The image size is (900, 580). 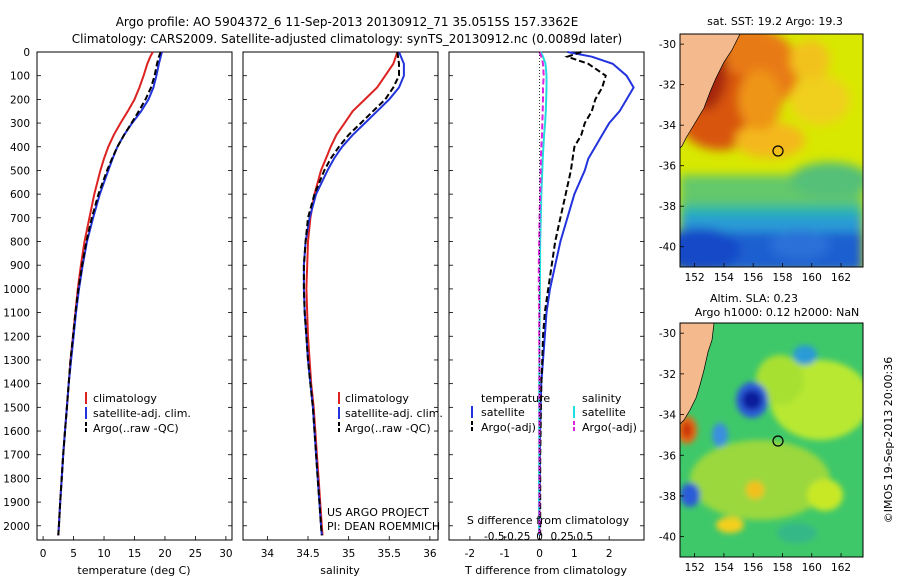 I want to click on depth-tick-label: 100, so click(x=20, y=77).